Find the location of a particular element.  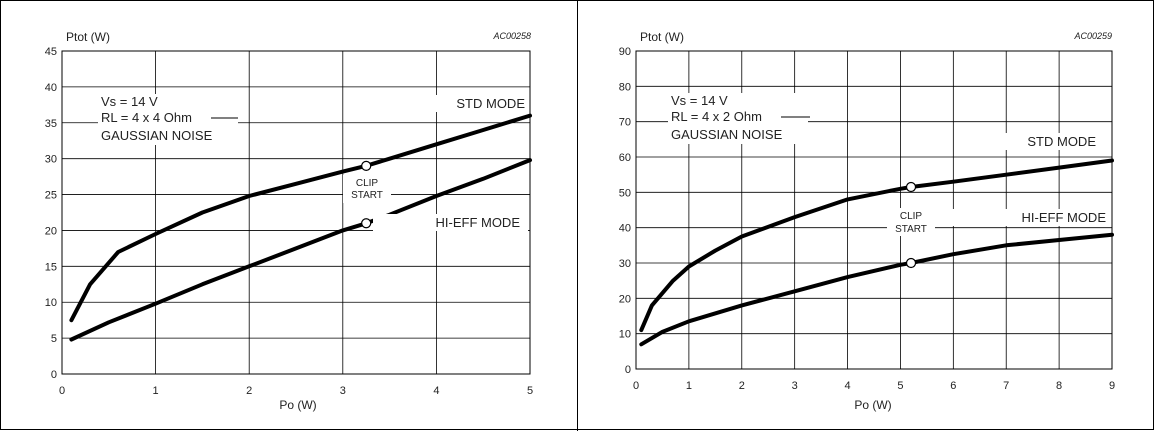

figure-code: AC00259 is located at coordinates (1092, 36).